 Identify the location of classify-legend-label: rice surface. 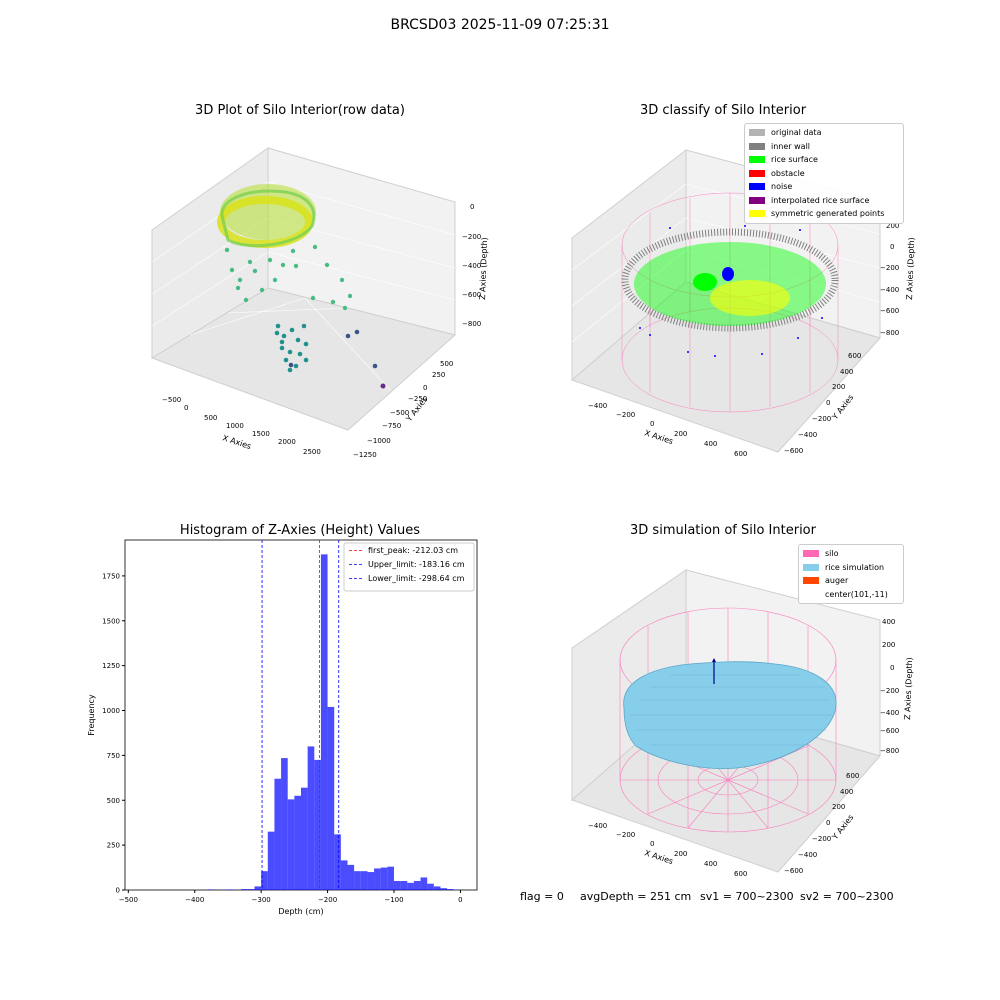
(794, 160).